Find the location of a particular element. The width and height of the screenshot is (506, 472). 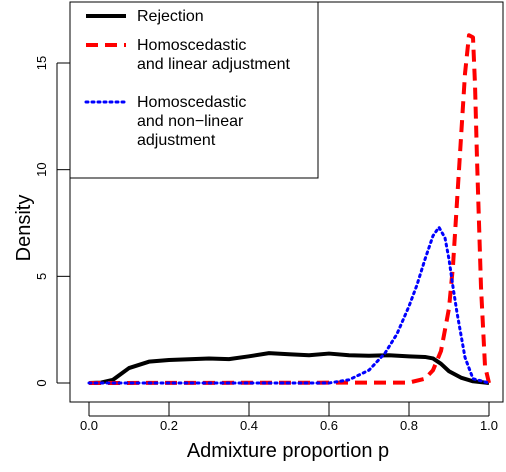

x-tick-label: 1.0 is located at coordinates (489, 425).